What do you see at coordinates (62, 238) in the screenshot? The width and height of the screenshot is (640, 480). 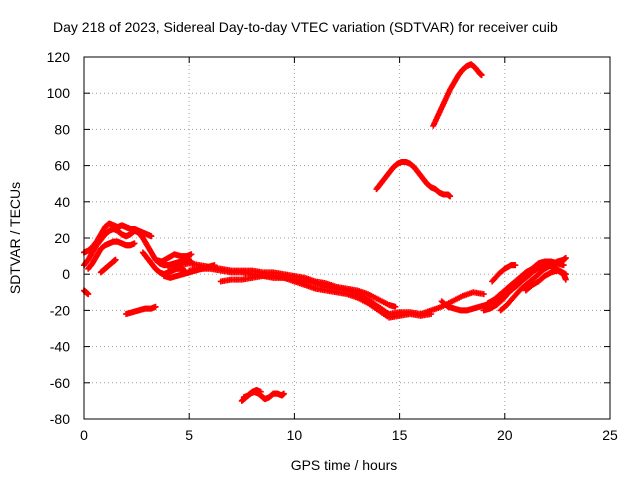 I see `y-tick-label: 20` at bounding box center [62, 238].